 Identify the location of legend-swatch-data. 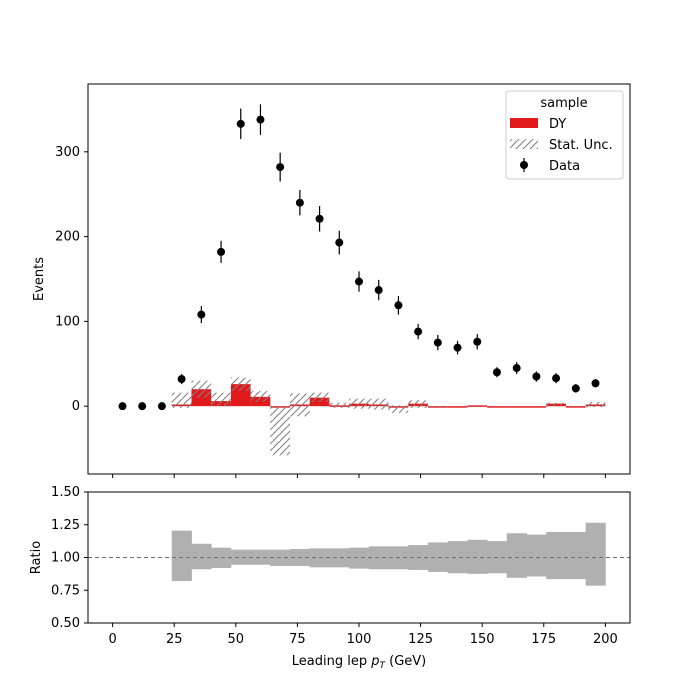
(524, 165).